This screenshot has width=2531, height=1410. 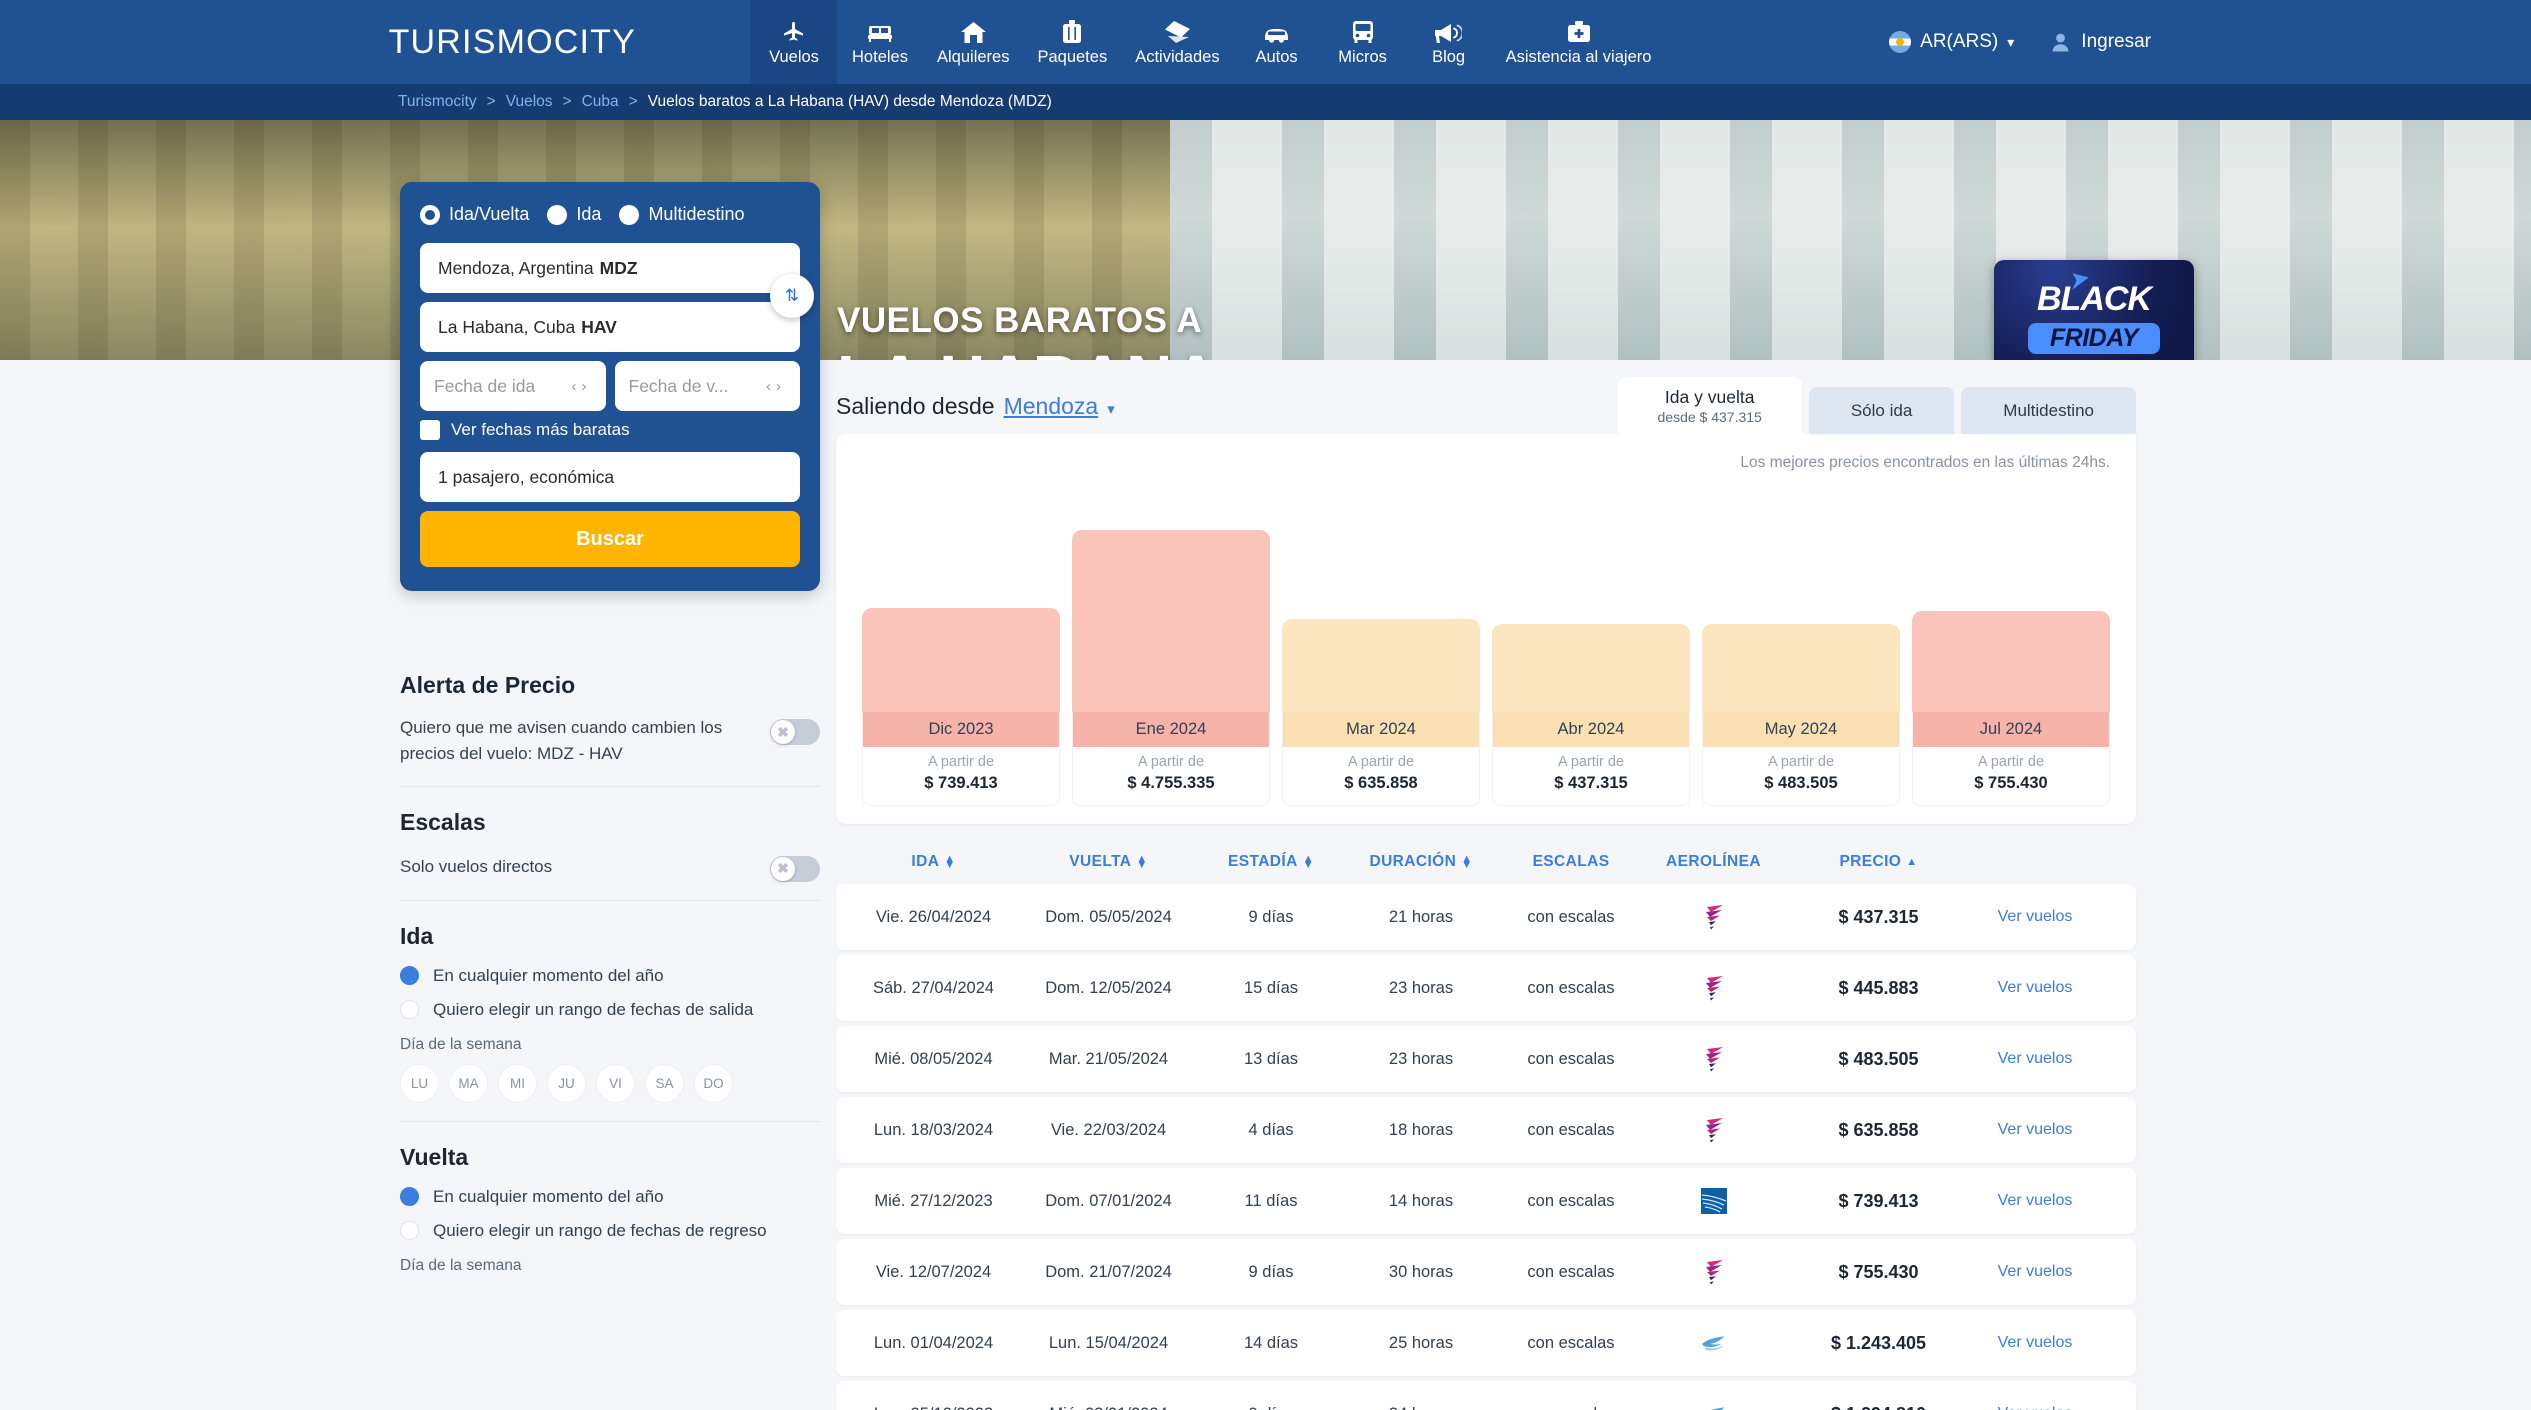 I want to click on weekday-chip-lu: LU, so click(x=419, y=1083).